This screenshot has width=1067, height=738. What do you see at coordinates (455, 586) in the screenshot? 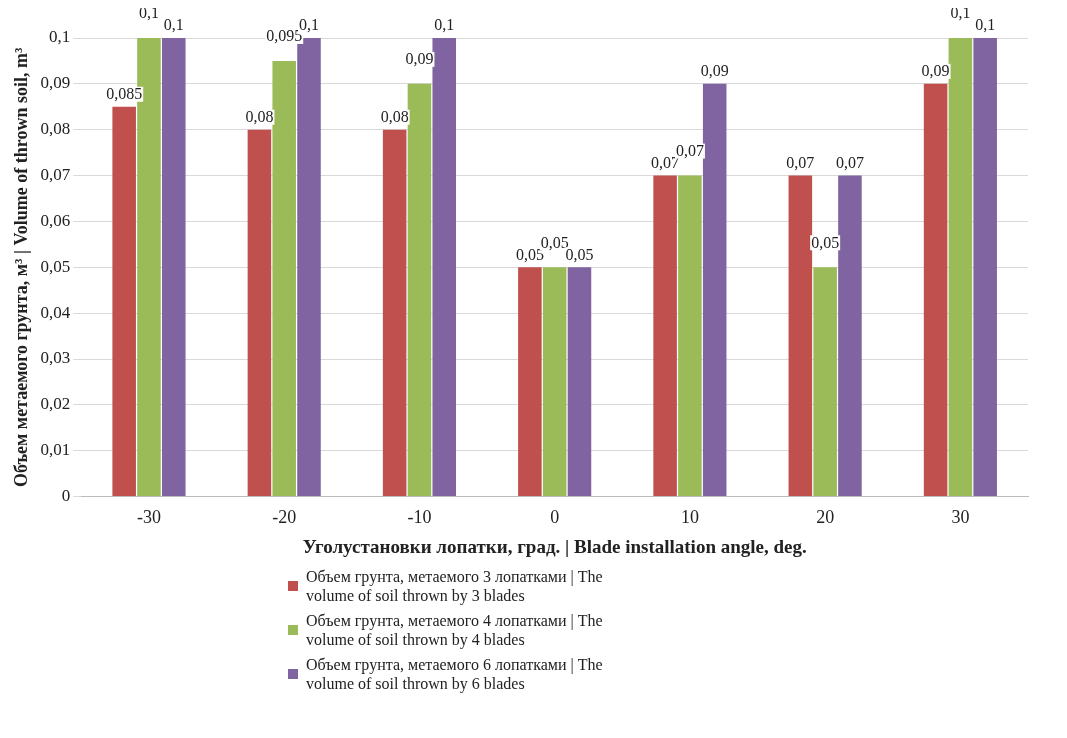
I see `legend-label: Объем грунта, метаемого 3 лопатками | The volume of soil thrown by 3 blades` at bounding box center [455, 586].